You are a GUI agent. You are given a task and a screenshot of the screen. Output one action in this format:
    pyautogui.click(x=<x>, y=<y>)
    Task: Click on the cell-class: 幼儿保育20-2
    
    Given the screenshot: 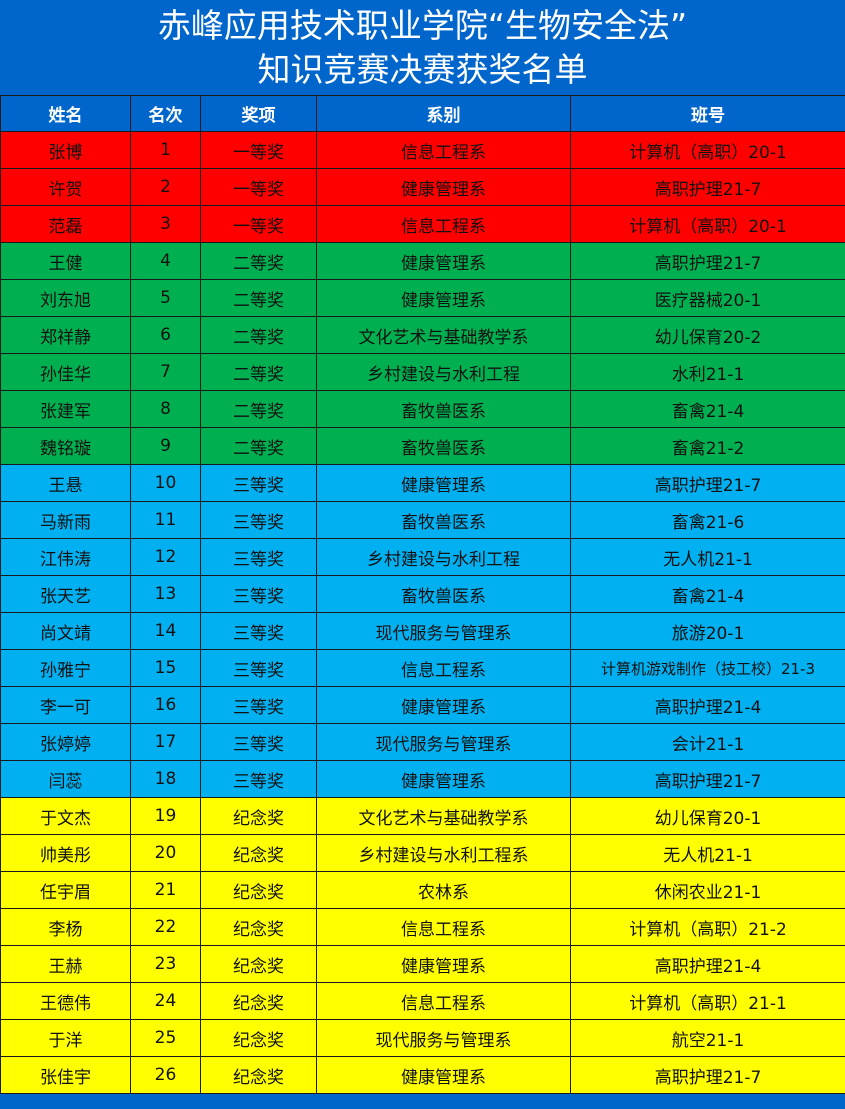 What is the action you would take?
    pyautogui.click(x=707, y=335)
    